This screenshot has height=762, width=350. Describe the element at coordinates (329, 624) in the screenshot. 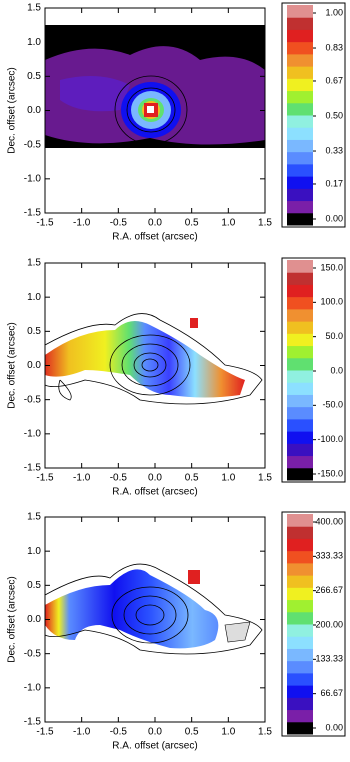

I see `colorbar-tick-label: 200.00` at that location.